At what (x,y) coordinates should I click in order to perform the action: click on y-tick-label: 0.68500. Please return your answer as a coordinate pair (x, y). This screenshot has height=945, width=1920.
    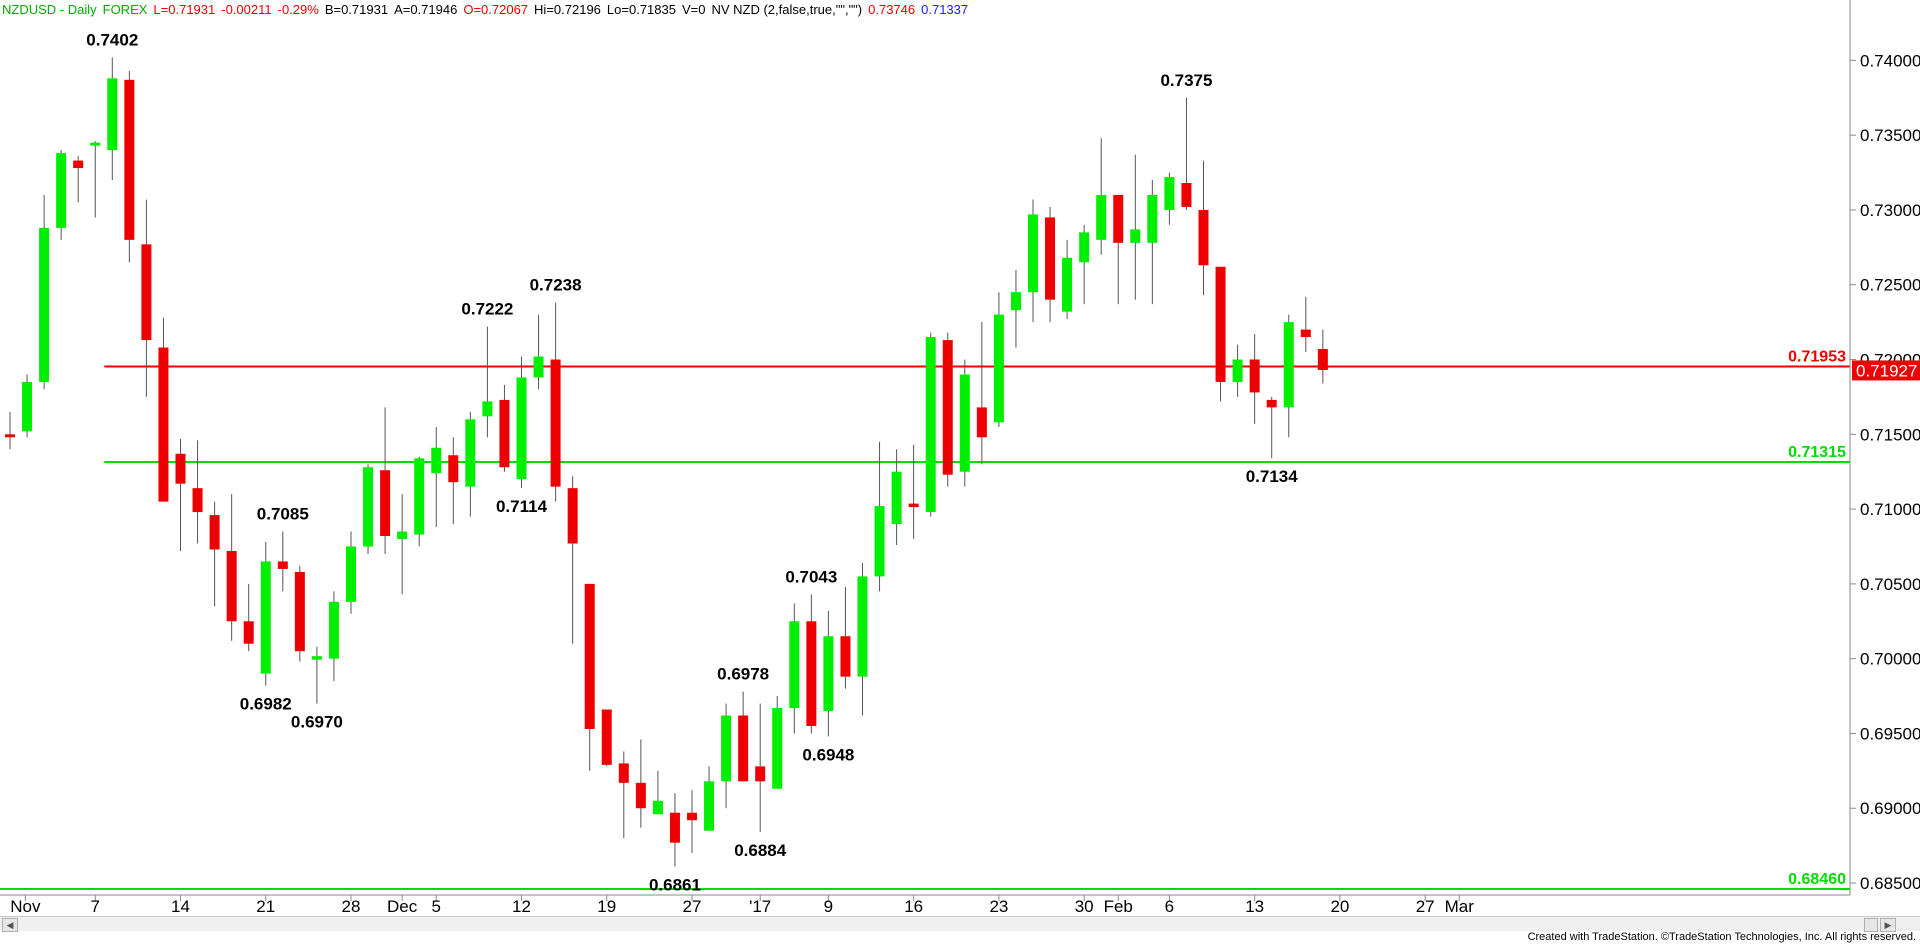
    Looking at the image, I should click on (1890, 883).